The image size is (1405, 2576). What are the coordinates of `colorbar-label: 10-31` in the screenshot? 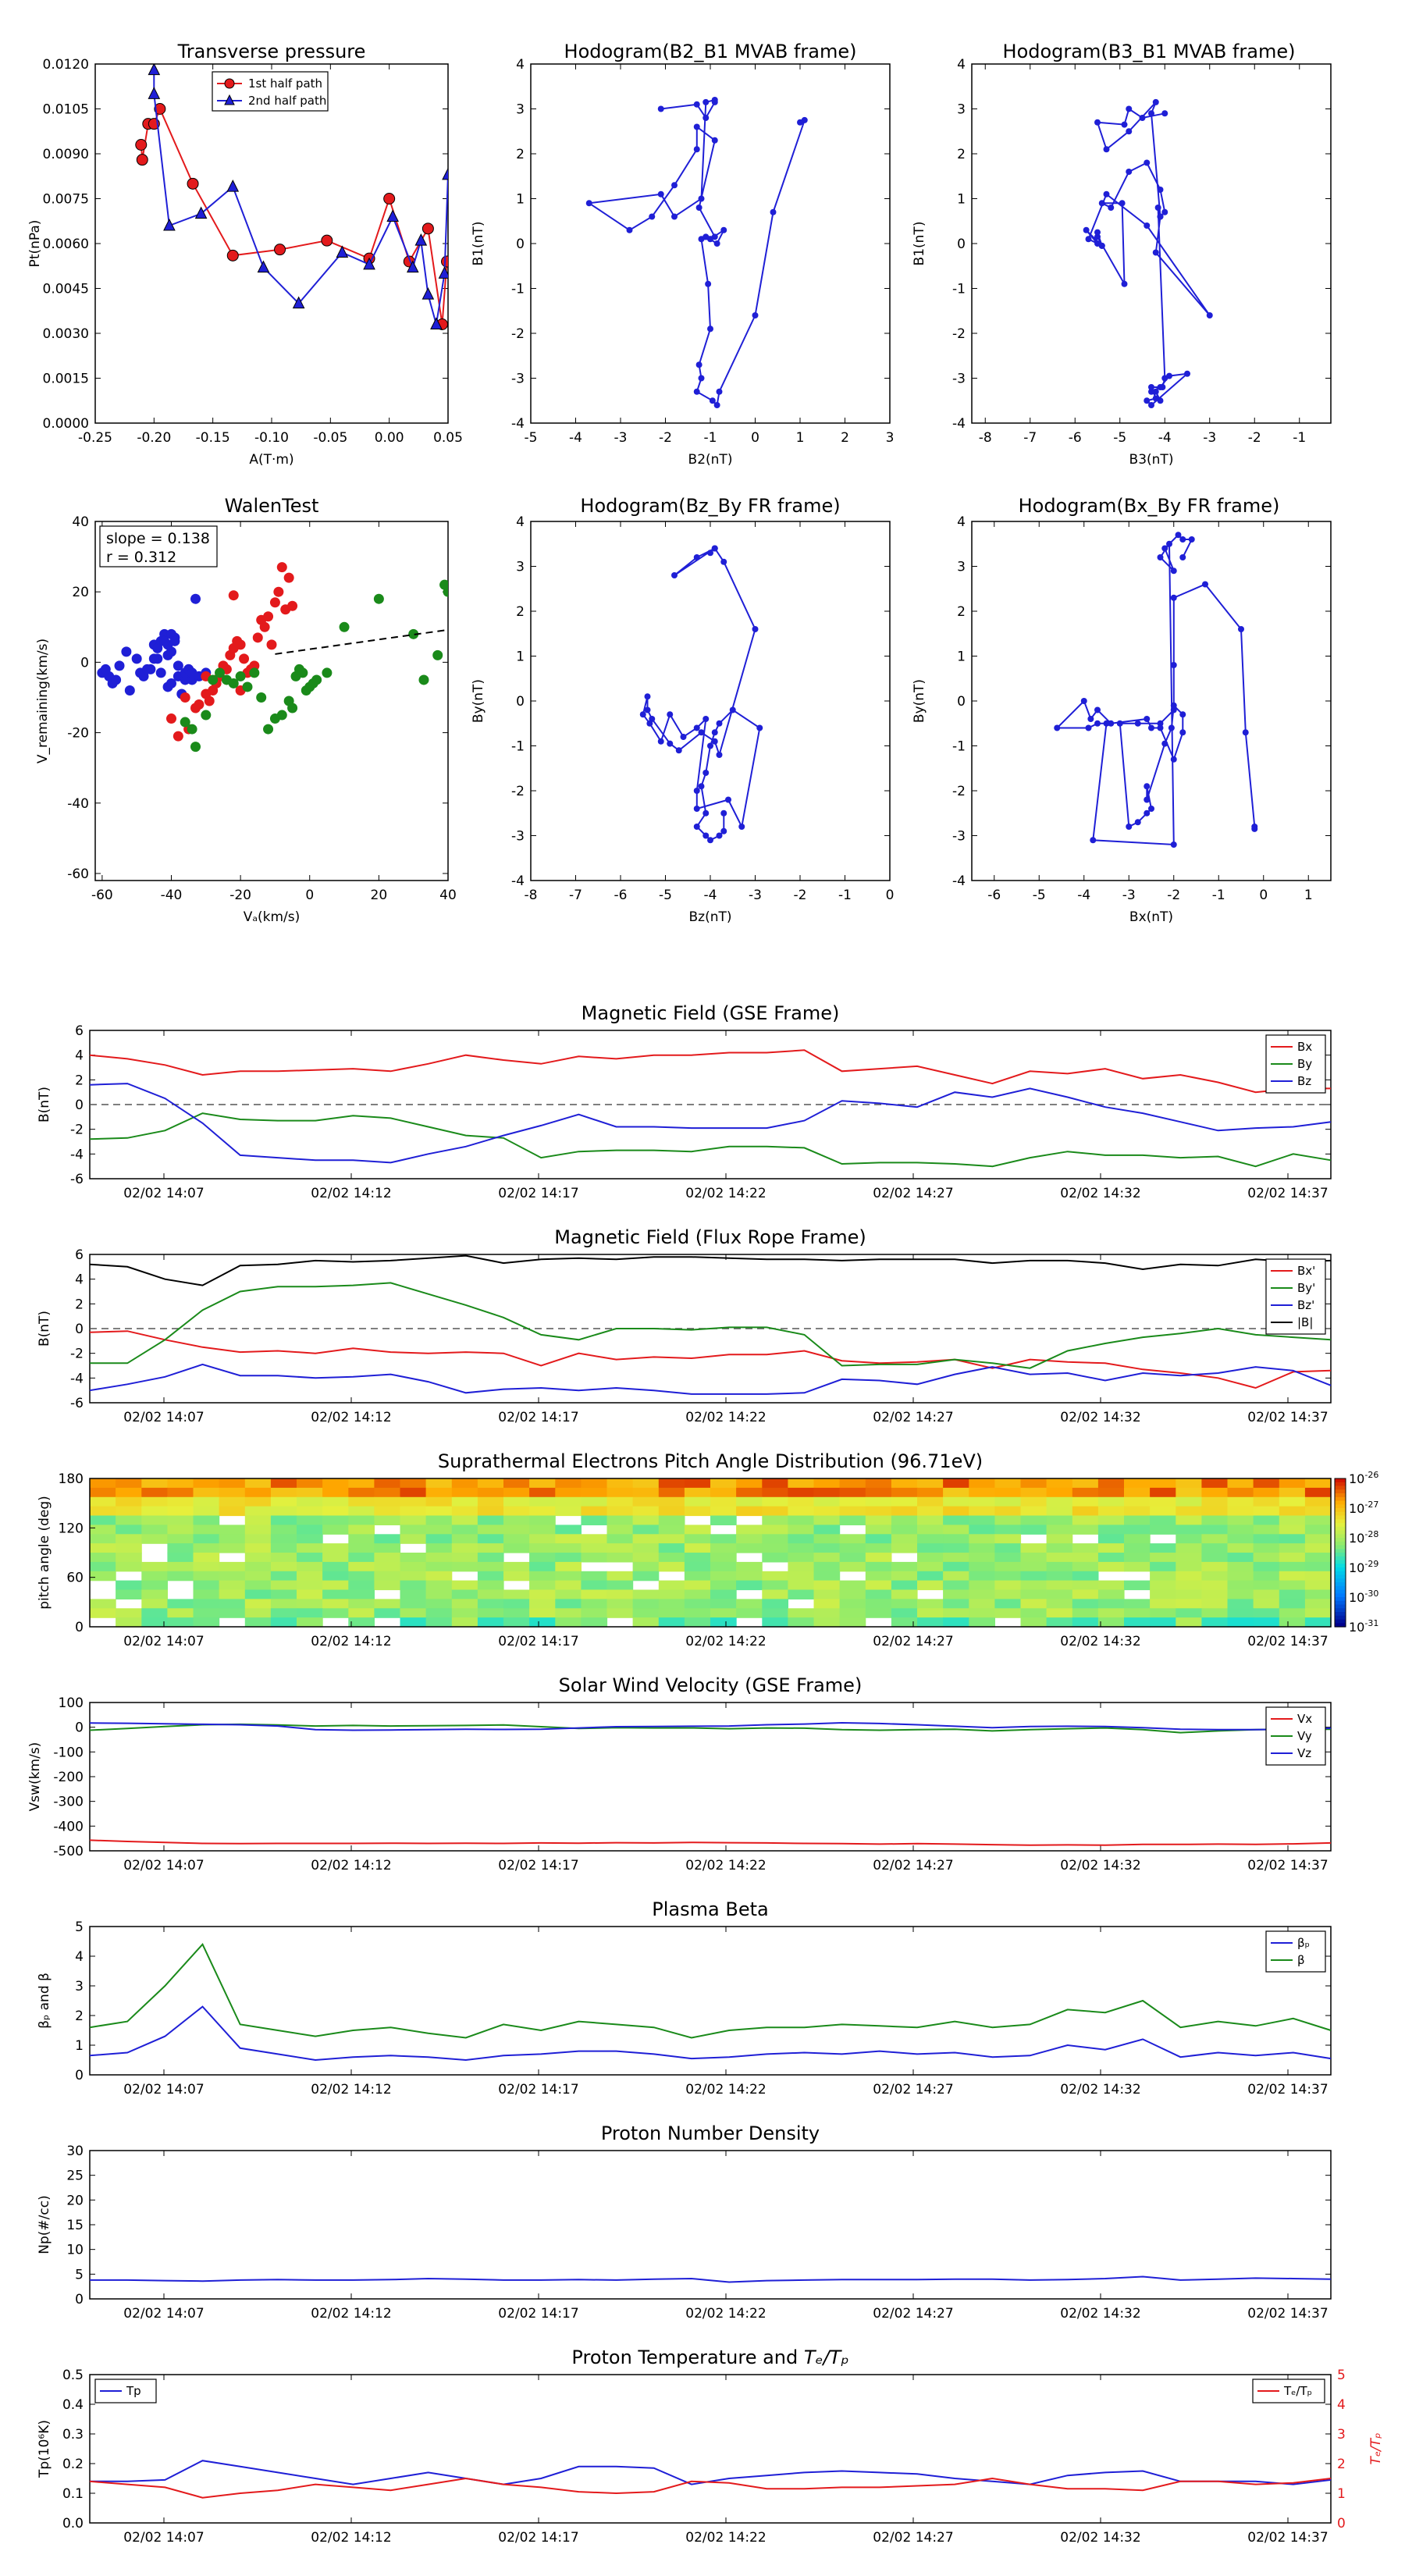 It's located at (1363, 1626).